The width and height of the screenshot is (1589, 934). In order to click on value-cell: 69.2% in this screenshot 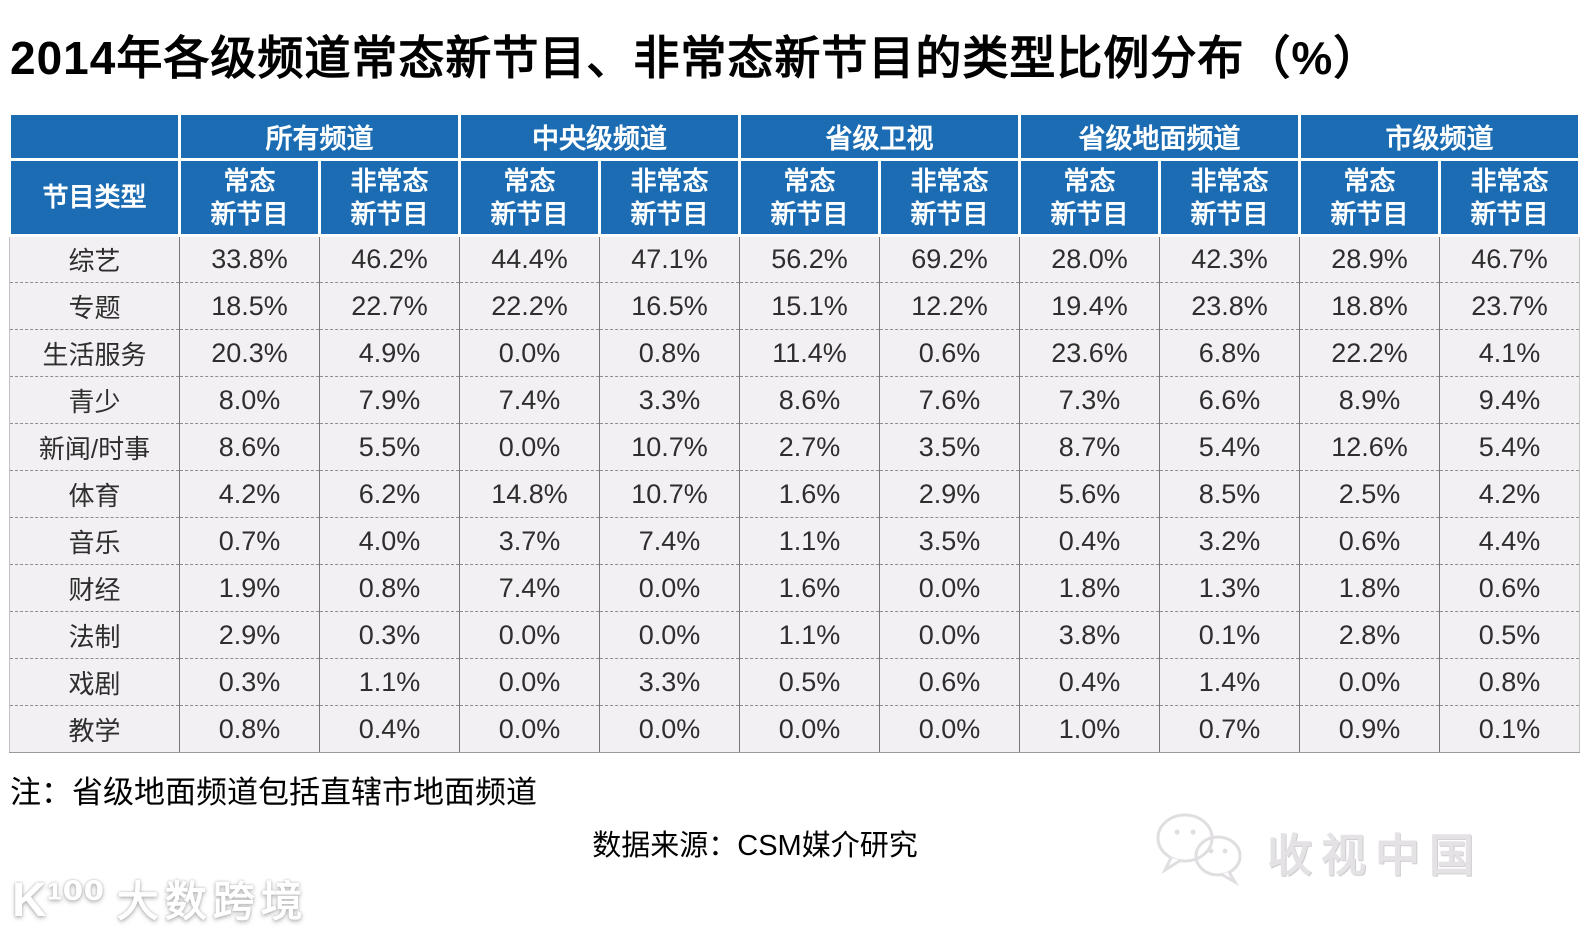, I will do `click(949, 259)`.